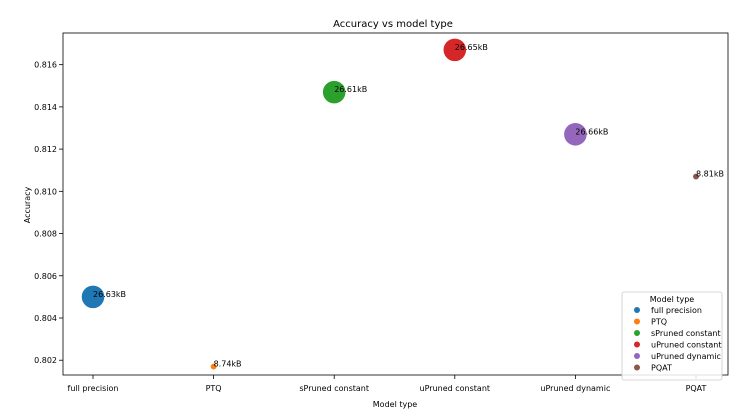 This screenshot has height=418, width=752. What do you see at coordinates (93, 388) in the screenshot?
I see `x-tick-label: full precision` at bounding box center [93, 388].